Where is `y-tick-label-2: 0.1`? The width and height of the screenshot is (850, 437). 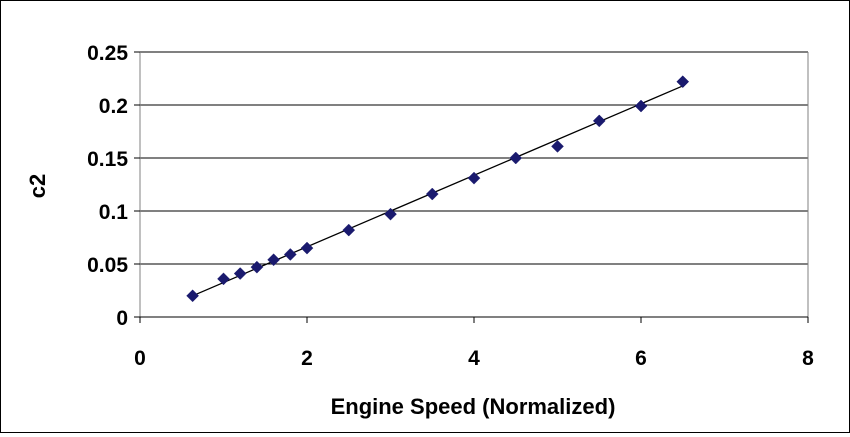
y-tick-label-2: 0.1 is located at coordinates (114, 212).